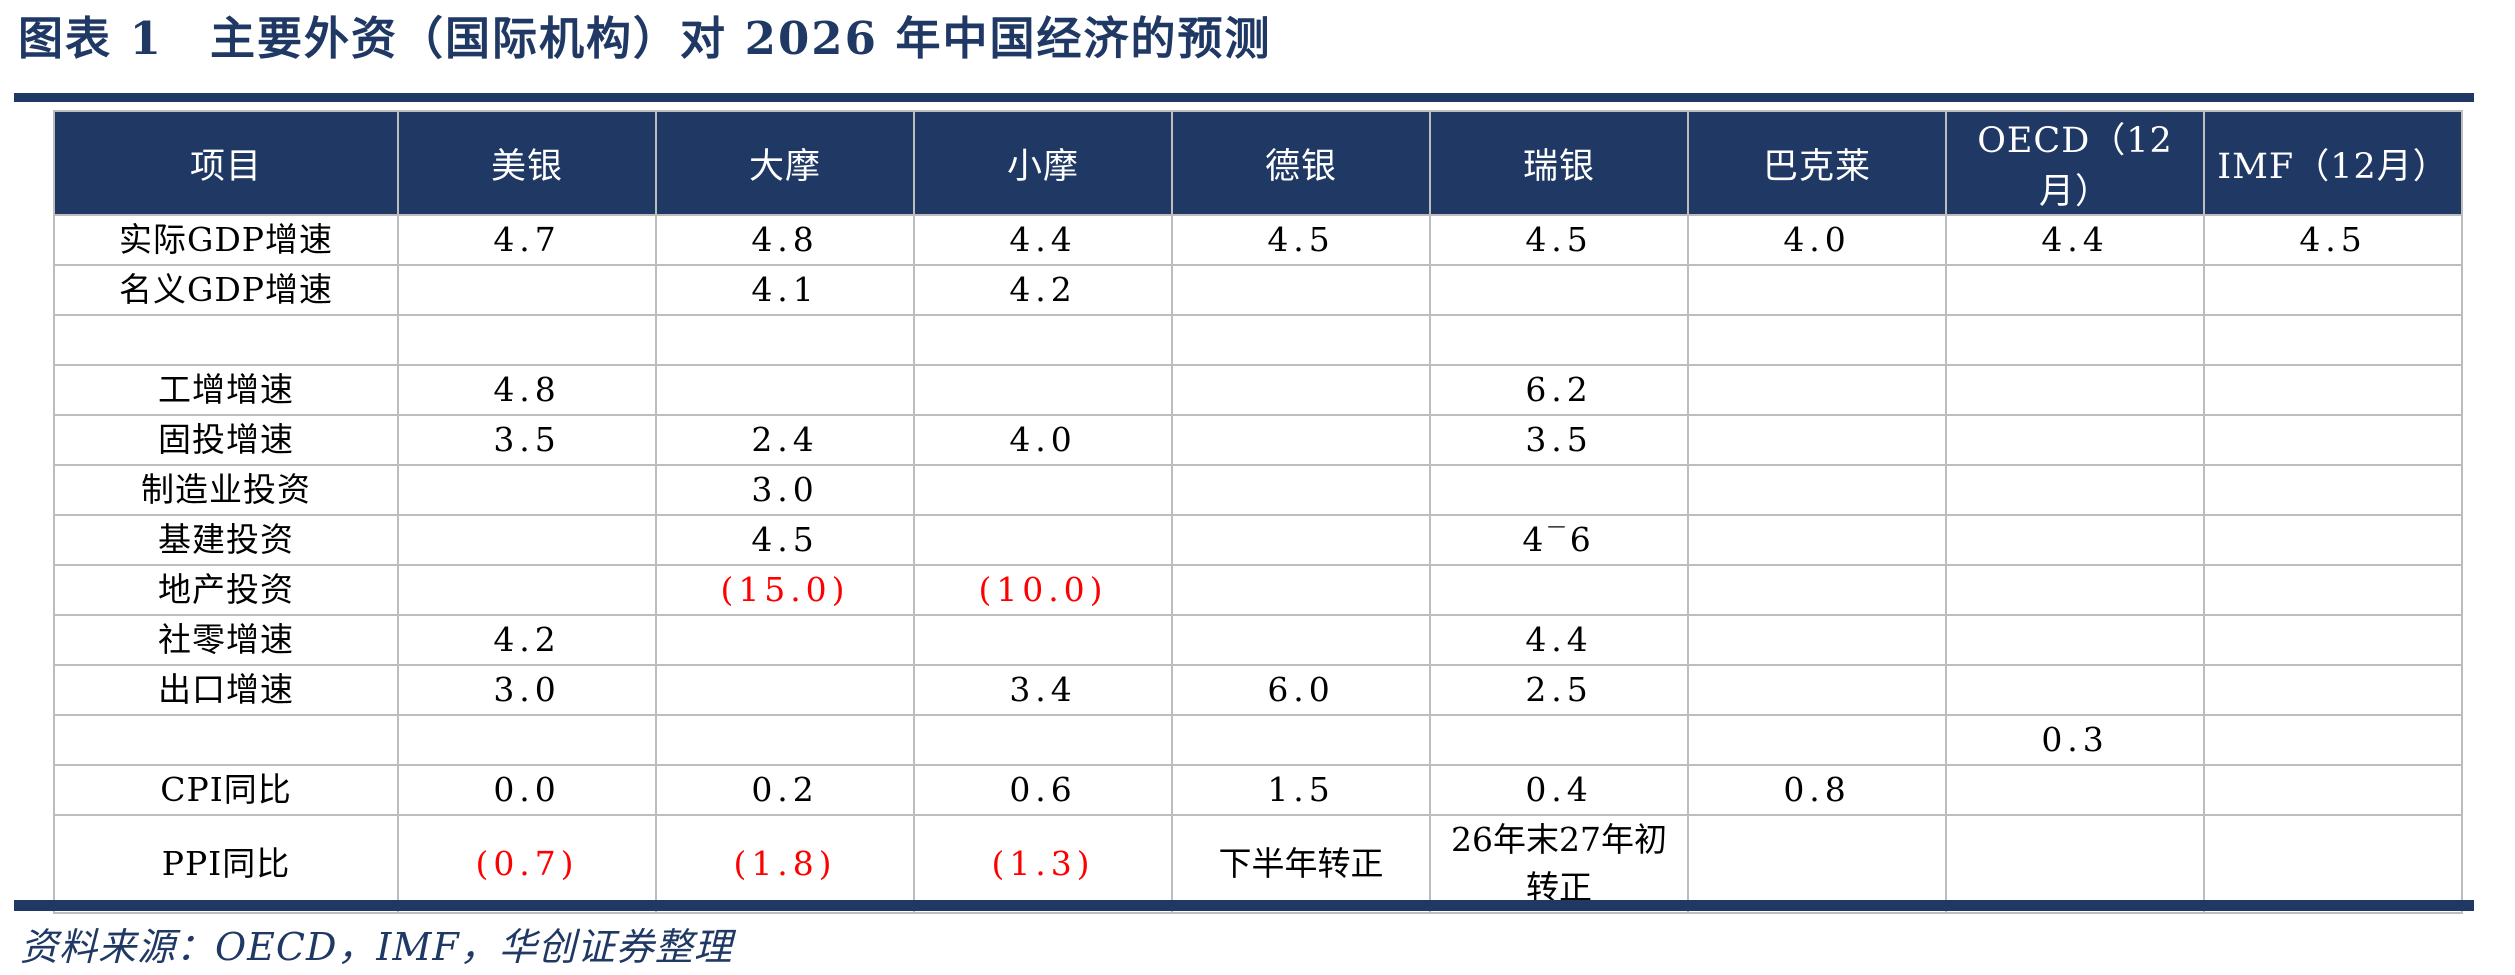 This screenshot has width=2515, height=975. Describe the element at coordinates (376, 947) in the screenshot. I see `source-note: 资料来源：OECD，IMF，华创证券整理` at that location.